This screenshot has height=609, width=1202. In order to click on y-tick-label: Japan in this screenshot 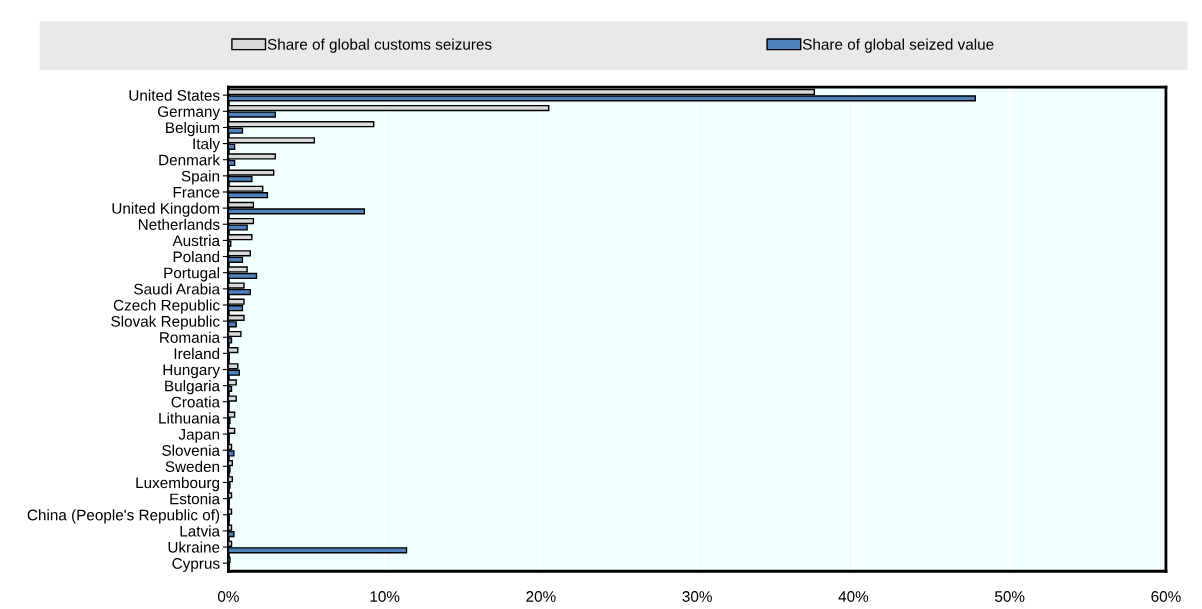, I will do `click(199, 436)`.